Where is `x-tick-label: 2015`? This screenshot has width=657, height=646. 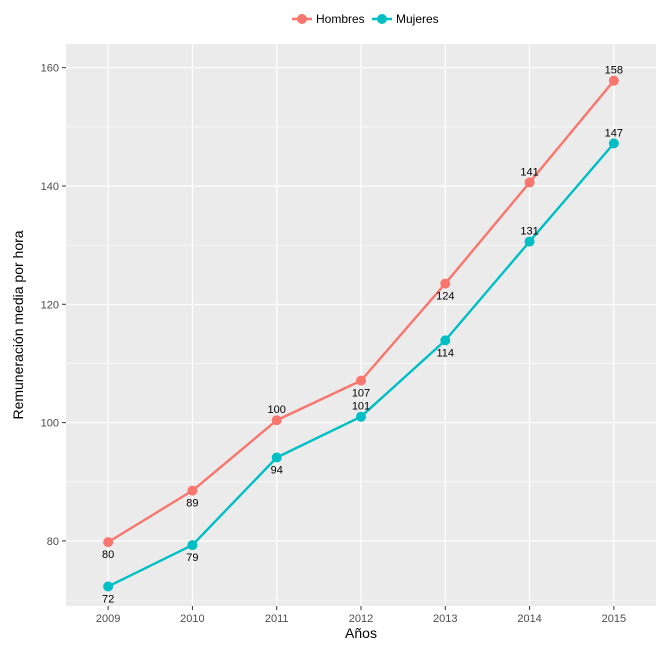
x-tick-label: 2015 is located at coordinates (614, 619).